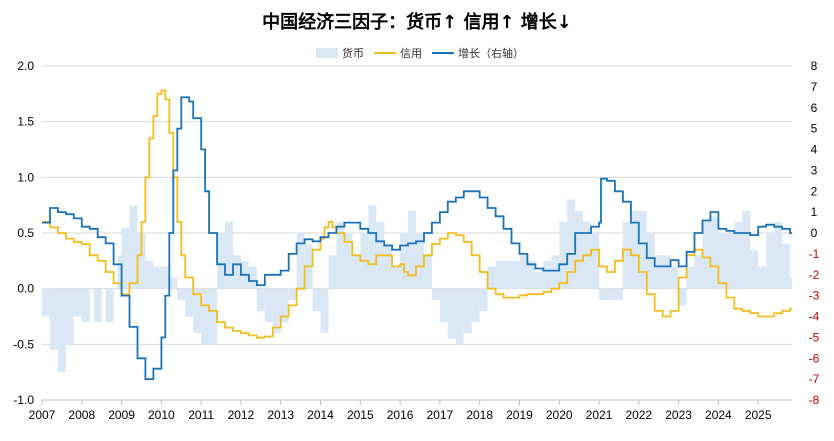  What do you see at coordinates (814, 379) in the screenshot?
I see `y-right-tick-label: -7` at bounding box center [814, 379].